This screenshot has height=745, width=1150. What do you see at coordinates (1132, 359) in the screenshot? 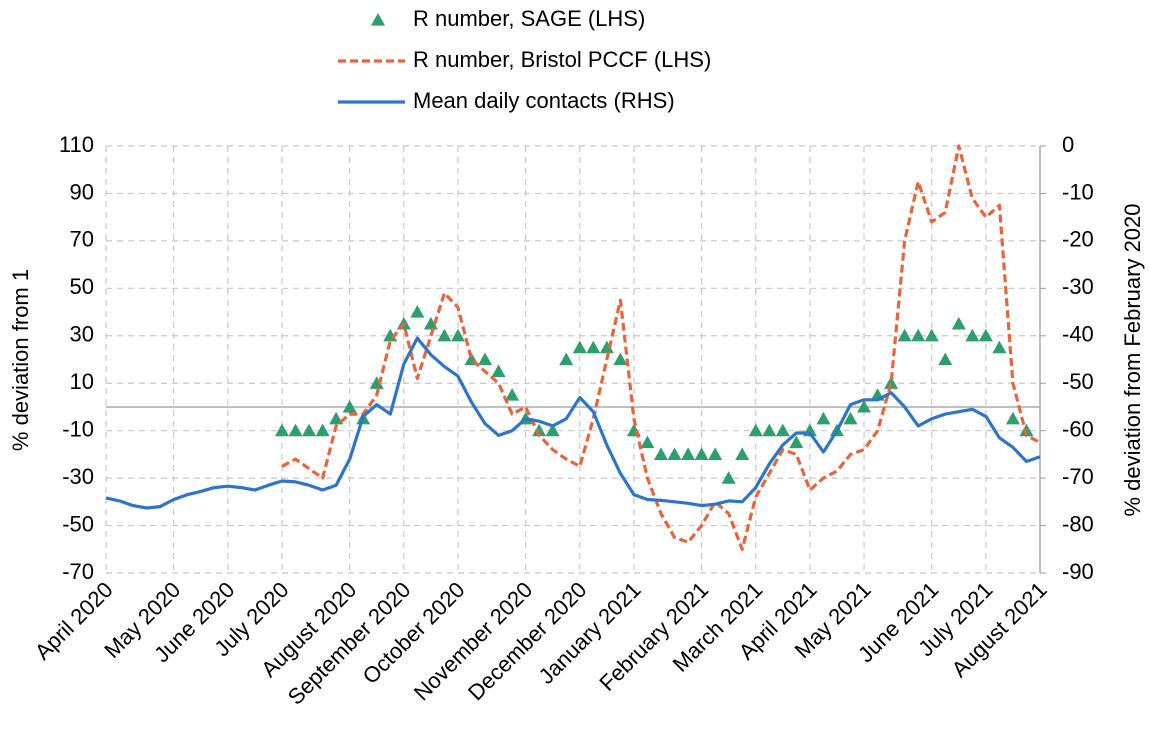
I see `y2-axis-label: % deviation from February 2020` at bounding box center [1132, 359].